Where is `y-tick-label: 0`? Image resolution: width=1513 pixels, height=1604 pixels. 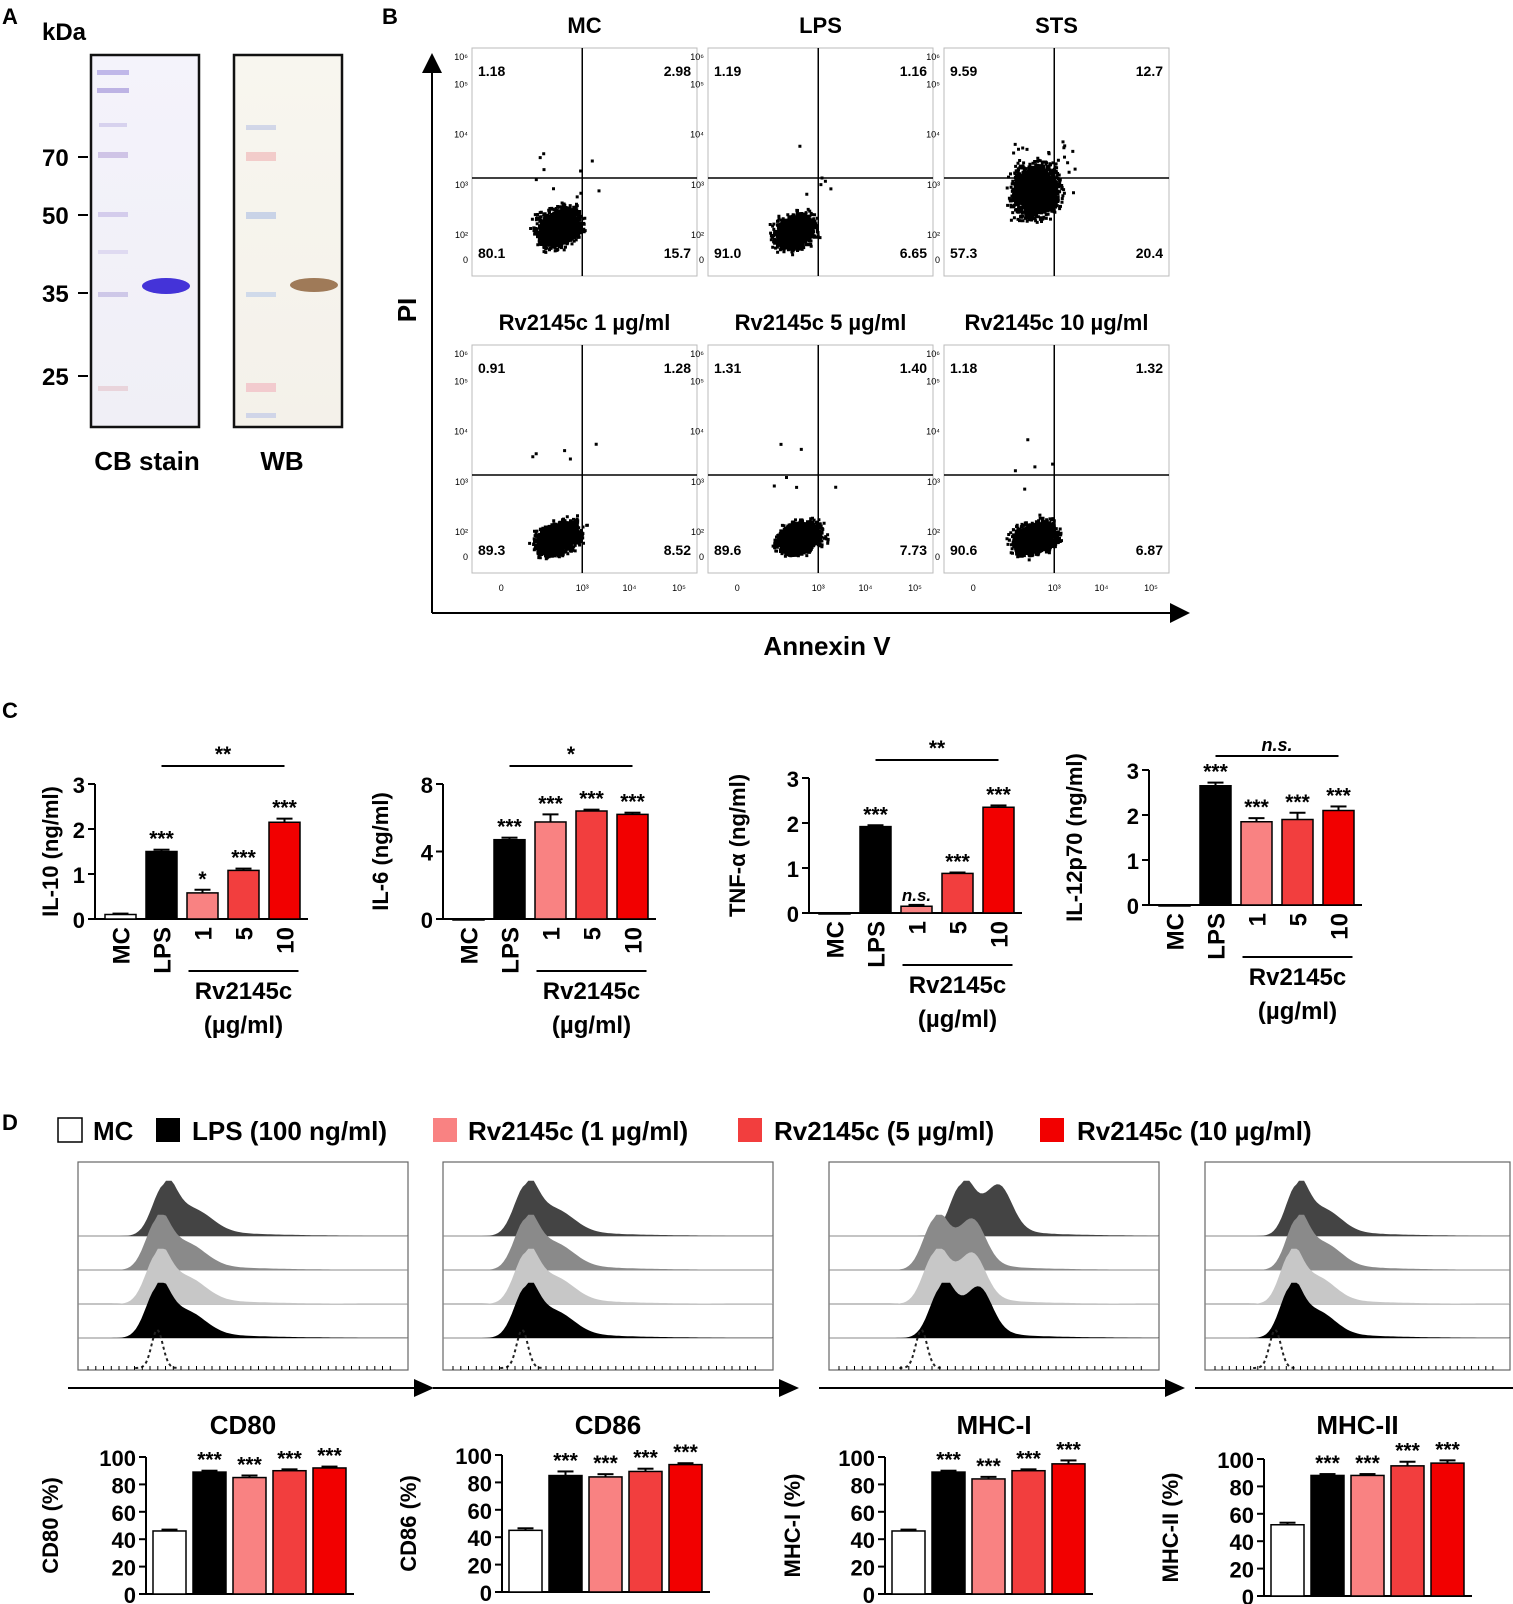 y-tick-label: 0 is located at coordinates (427, 920).